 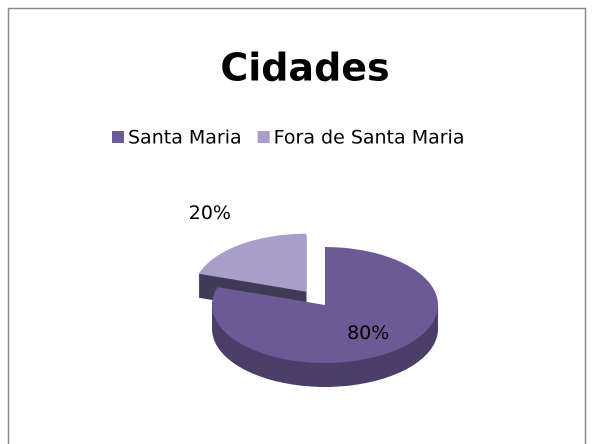 I want to click on chart-title: Cidades, so click(x=304, y=68).